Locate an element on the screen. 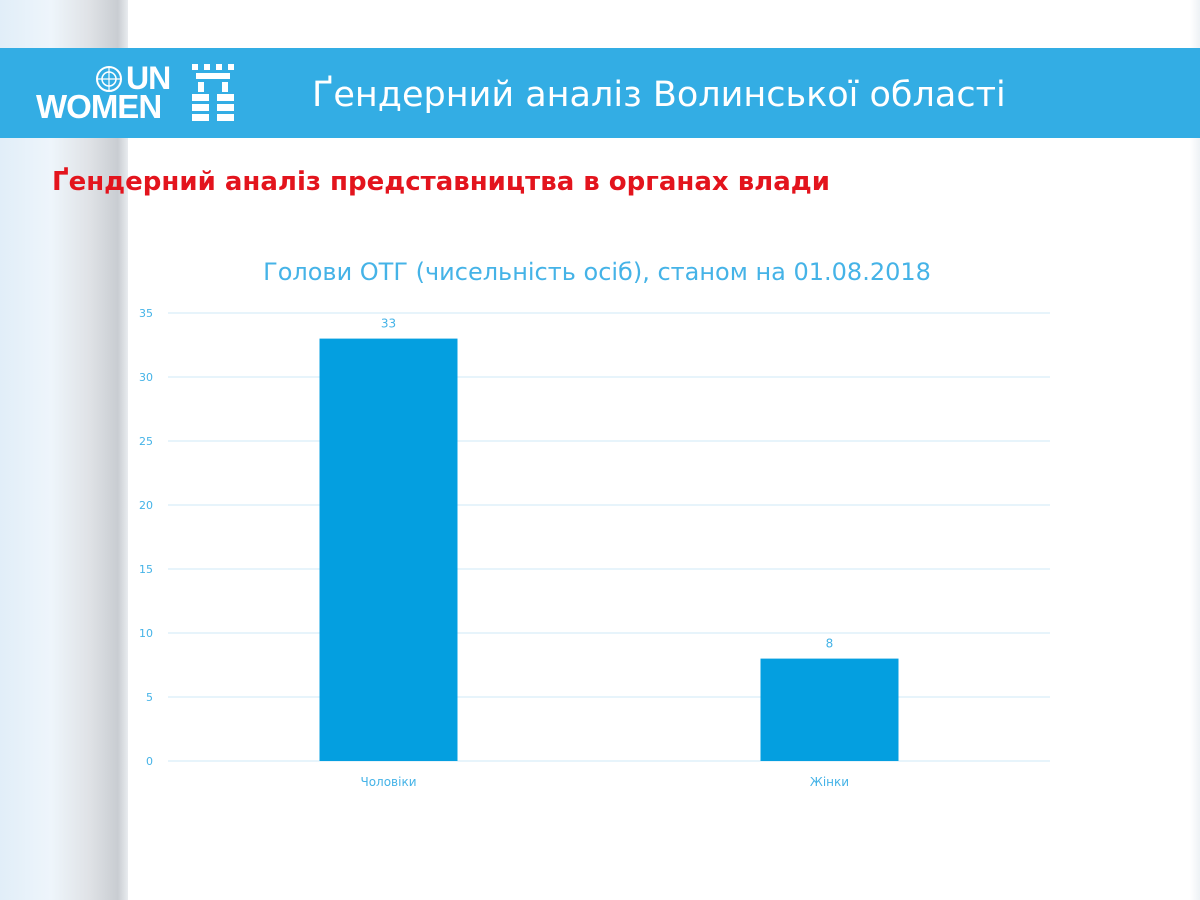 The image size is (1200, 900). right-decorative-strip is located at coordinates (1195, 450).